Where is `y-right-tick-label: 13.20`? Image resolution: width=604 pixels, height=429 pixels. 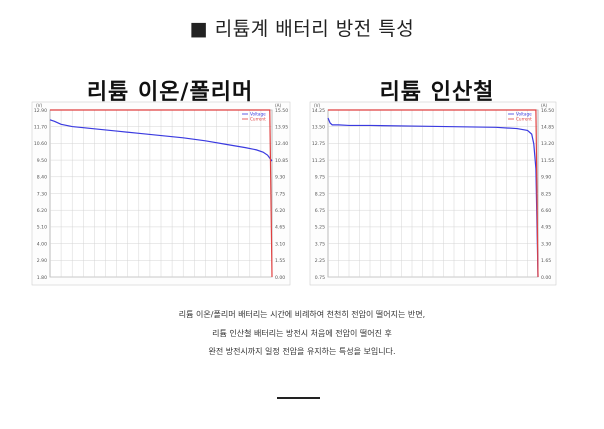 y-right-tick-label: 13.20 is located at coordinates (547, 144).